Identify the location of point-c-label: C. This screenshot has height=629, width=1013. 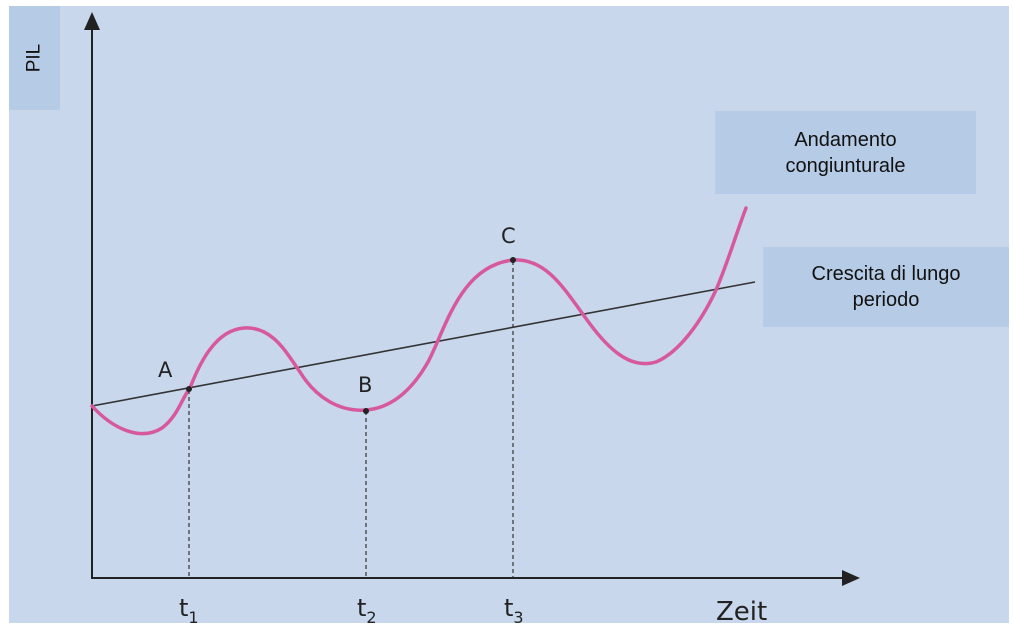
(508, 236).